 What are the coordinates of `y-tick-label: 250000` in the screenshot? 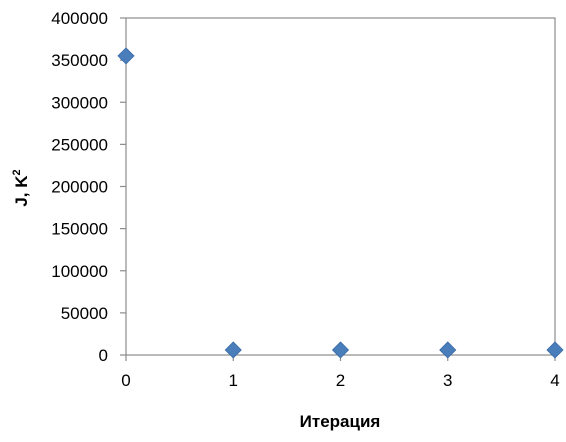 It's located at (79, 144).